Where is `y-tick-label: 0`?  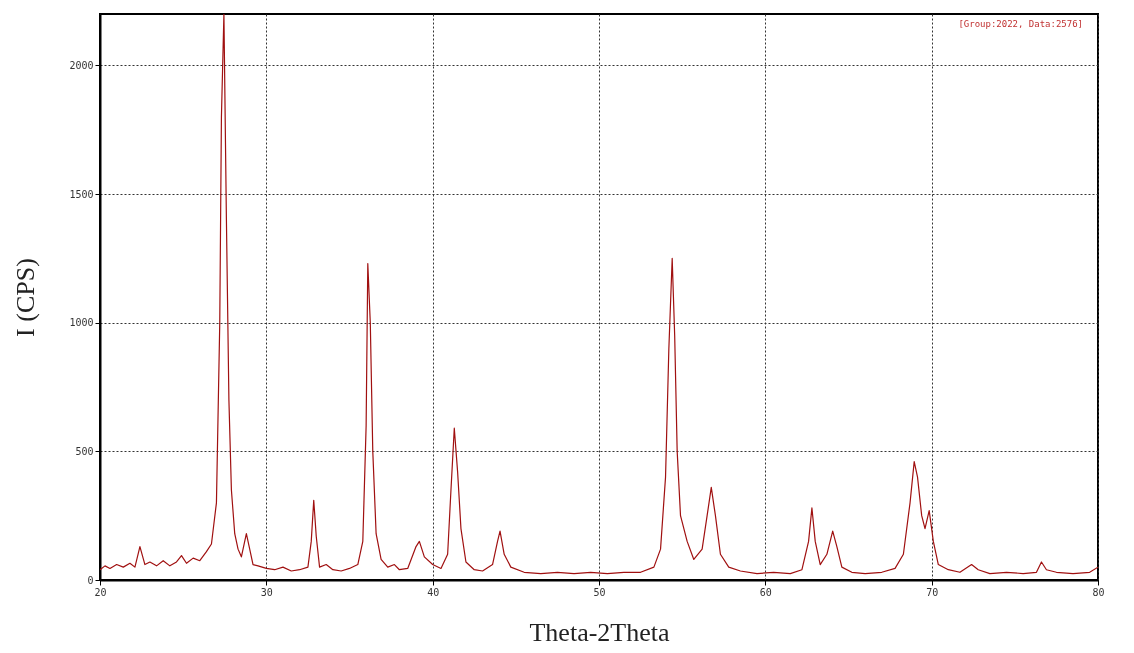 y-tick-label: 0 is located at coordinates (90, 580).